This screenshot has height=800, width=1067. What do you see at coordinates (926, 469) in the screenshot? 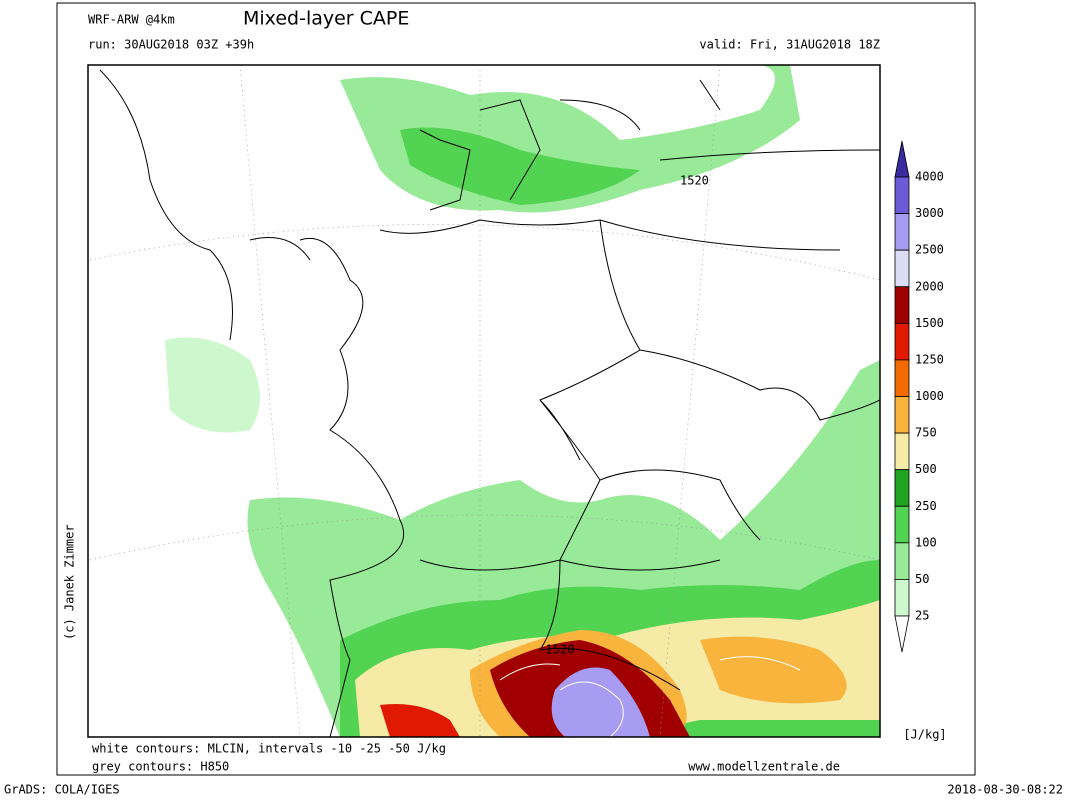
I see `colorbar-label: 500` at bounding box center [926, 469].